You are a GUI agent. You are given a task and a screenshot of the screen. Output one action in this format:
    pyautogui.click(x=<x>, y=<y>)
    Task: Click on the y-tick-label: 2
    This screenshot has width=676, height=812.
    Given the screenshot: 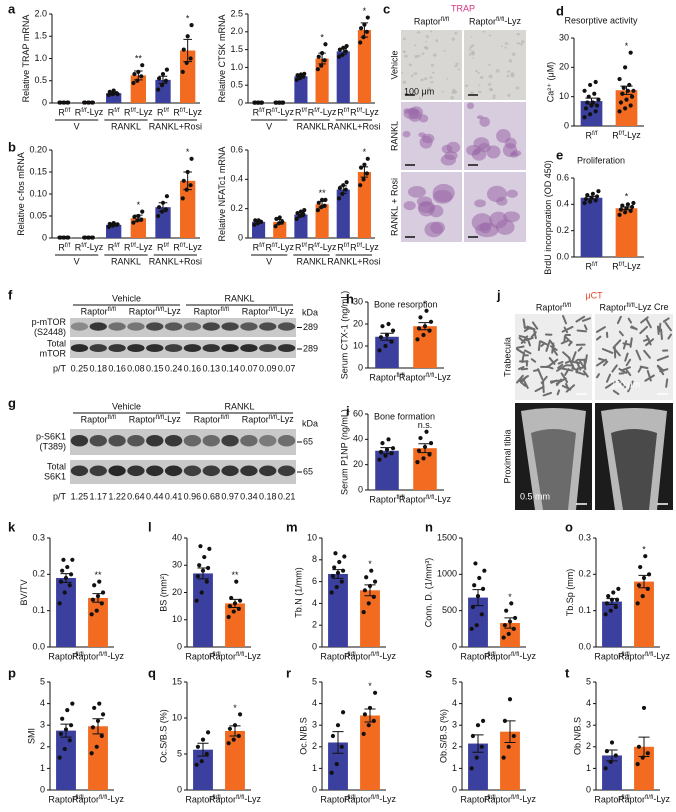 What is the action you would take?
    pyautogui.click(x=42, y=746)
    